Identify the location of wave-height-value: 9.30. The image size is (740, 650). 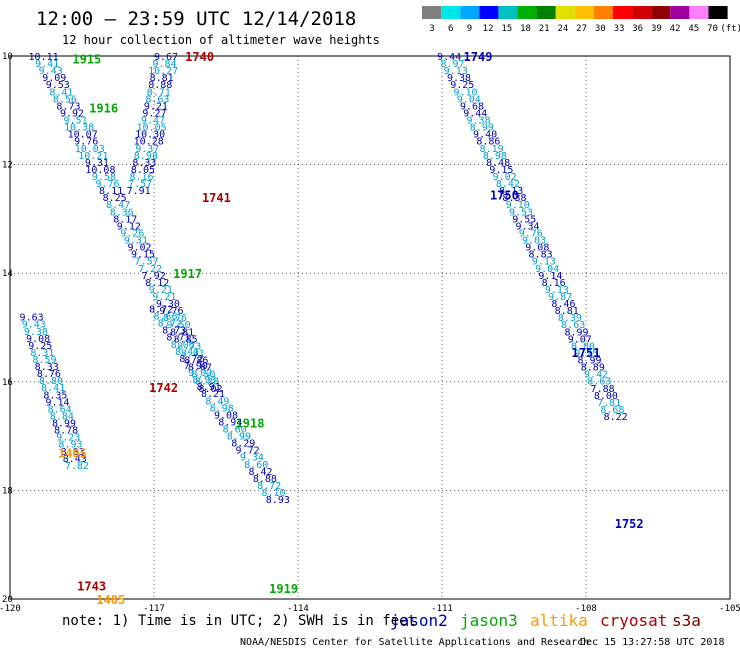
(168, 304).